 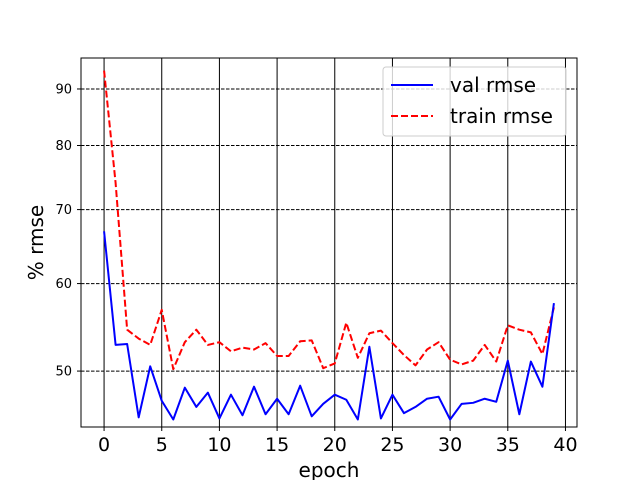 What do you see at coordinates (392, 445) in the screenshot?
I see `x-tick-label: 25` at bounding box center [392, 445].